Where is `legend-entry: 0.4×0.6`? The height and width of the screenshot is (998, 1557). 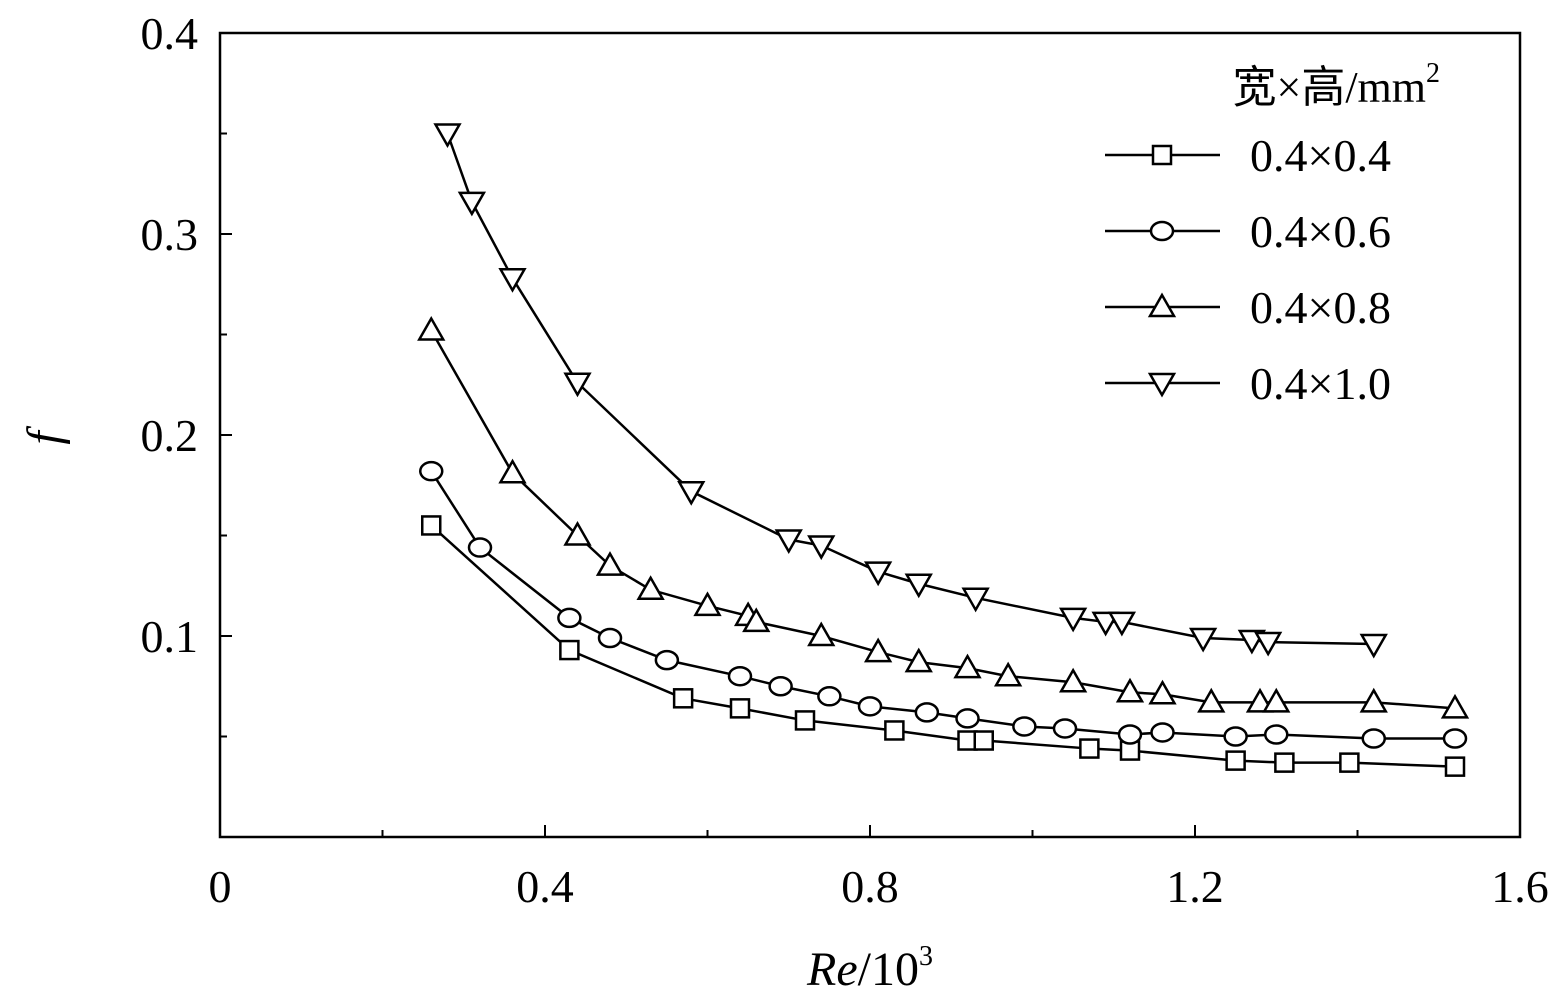
legend-entry: 0.4×0.6 is located at coordinates (1248, 231).